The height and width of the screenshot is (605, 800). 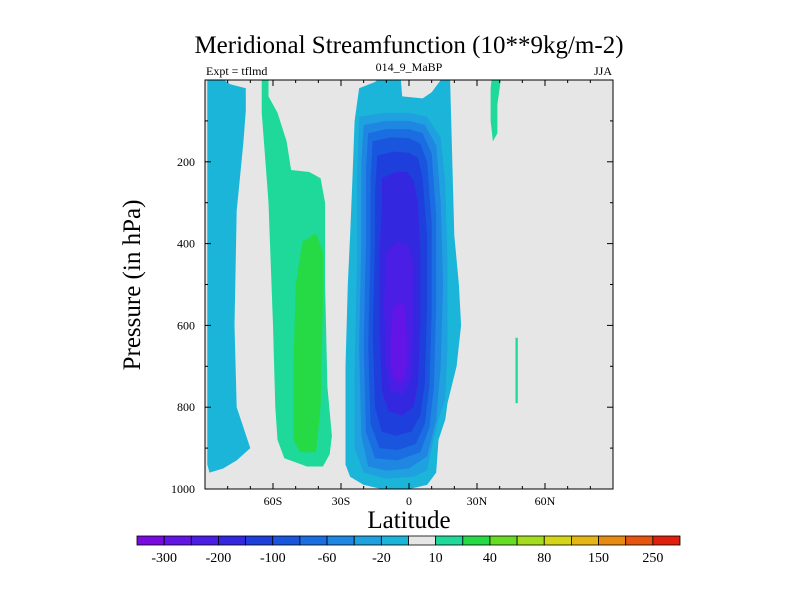 What do you see at coordinates (236, 71) in the screenshot?
I see `left-string: Expt = tflmd` at bounding box center [236, 71].